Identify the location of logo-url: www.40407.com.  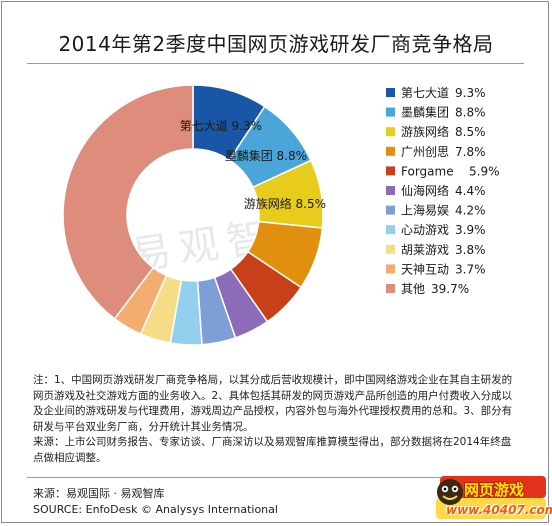
(499, 510).